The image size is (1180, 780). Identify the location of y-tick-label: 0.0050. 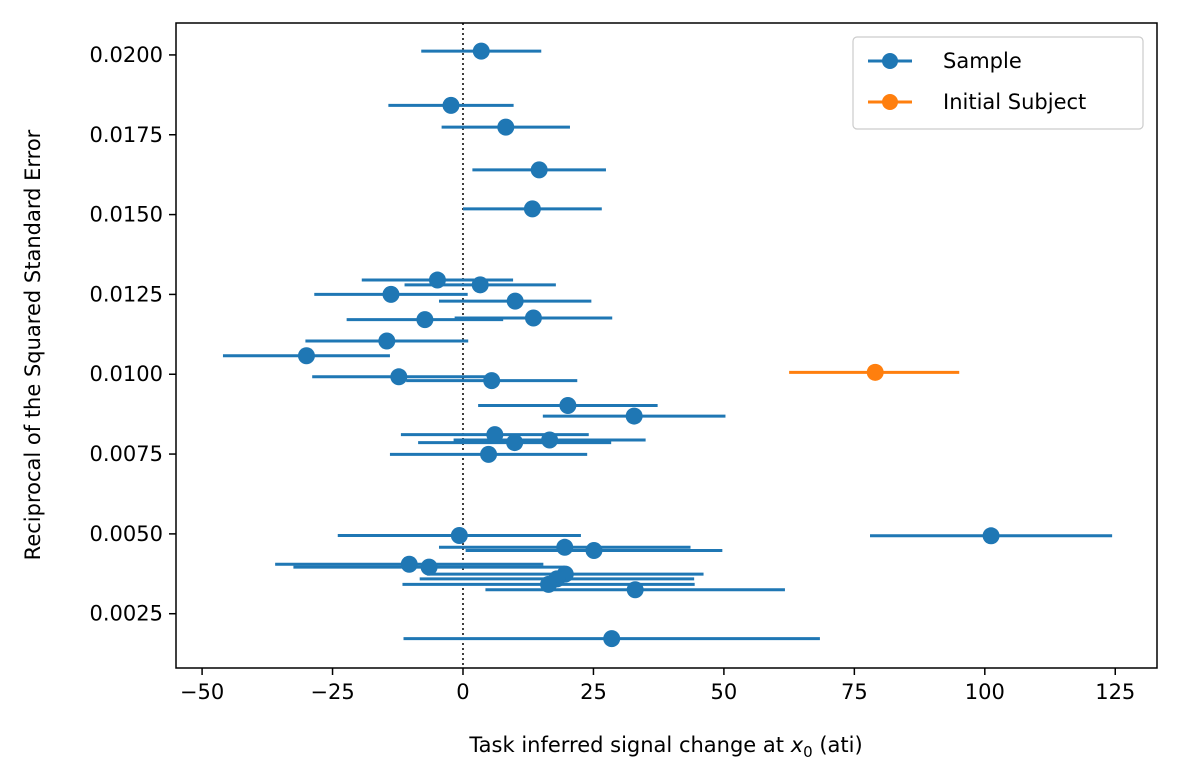
(126, 534).